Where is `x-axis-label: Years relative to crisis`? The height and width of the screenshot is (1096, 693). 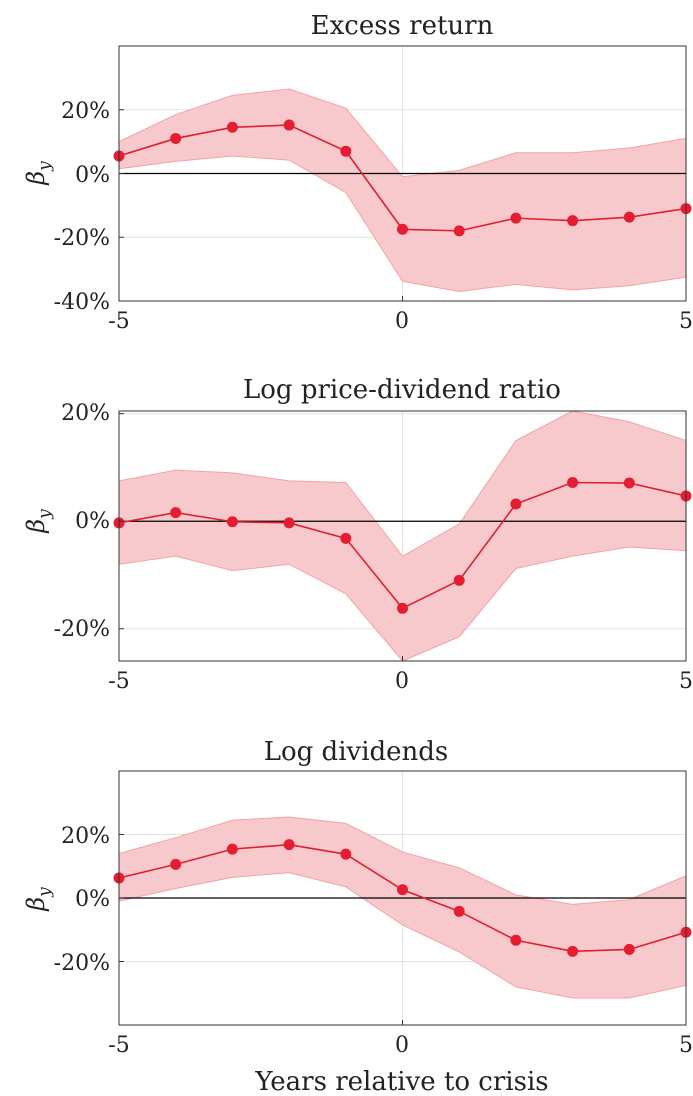 x-axis-label: Years relative to crisis is located at coordinates (401, 1081).